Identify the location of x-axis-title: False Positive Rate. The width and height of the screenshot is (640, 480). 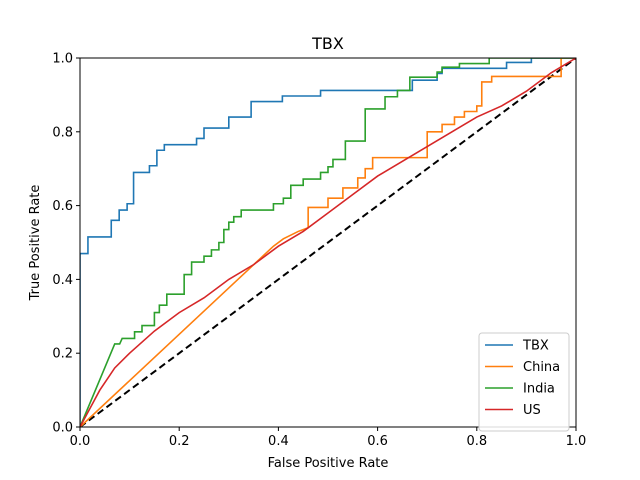
(328, 463).